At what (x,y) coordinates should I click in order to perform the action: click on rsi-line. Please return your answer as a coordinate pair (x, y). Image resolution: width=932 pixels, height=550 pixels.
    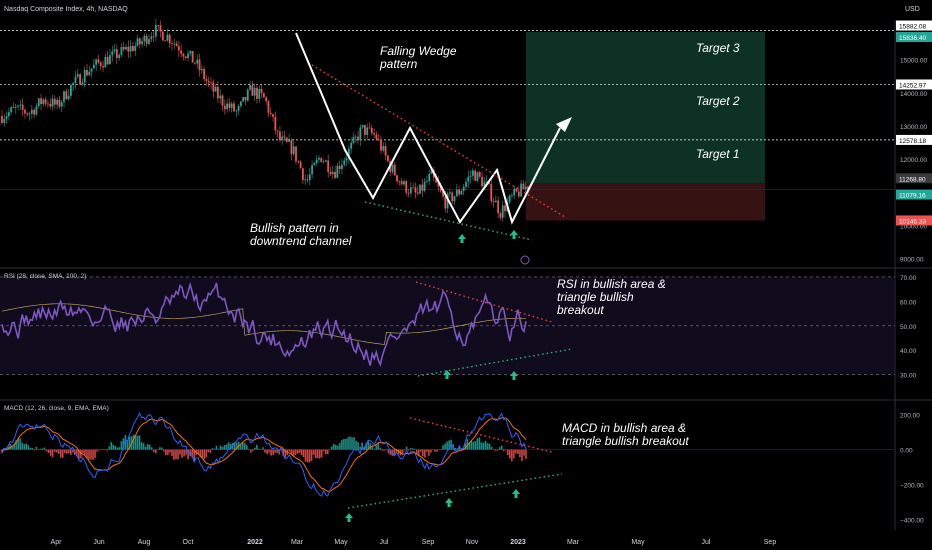
    Looking at the image, I should click on (264, 324).